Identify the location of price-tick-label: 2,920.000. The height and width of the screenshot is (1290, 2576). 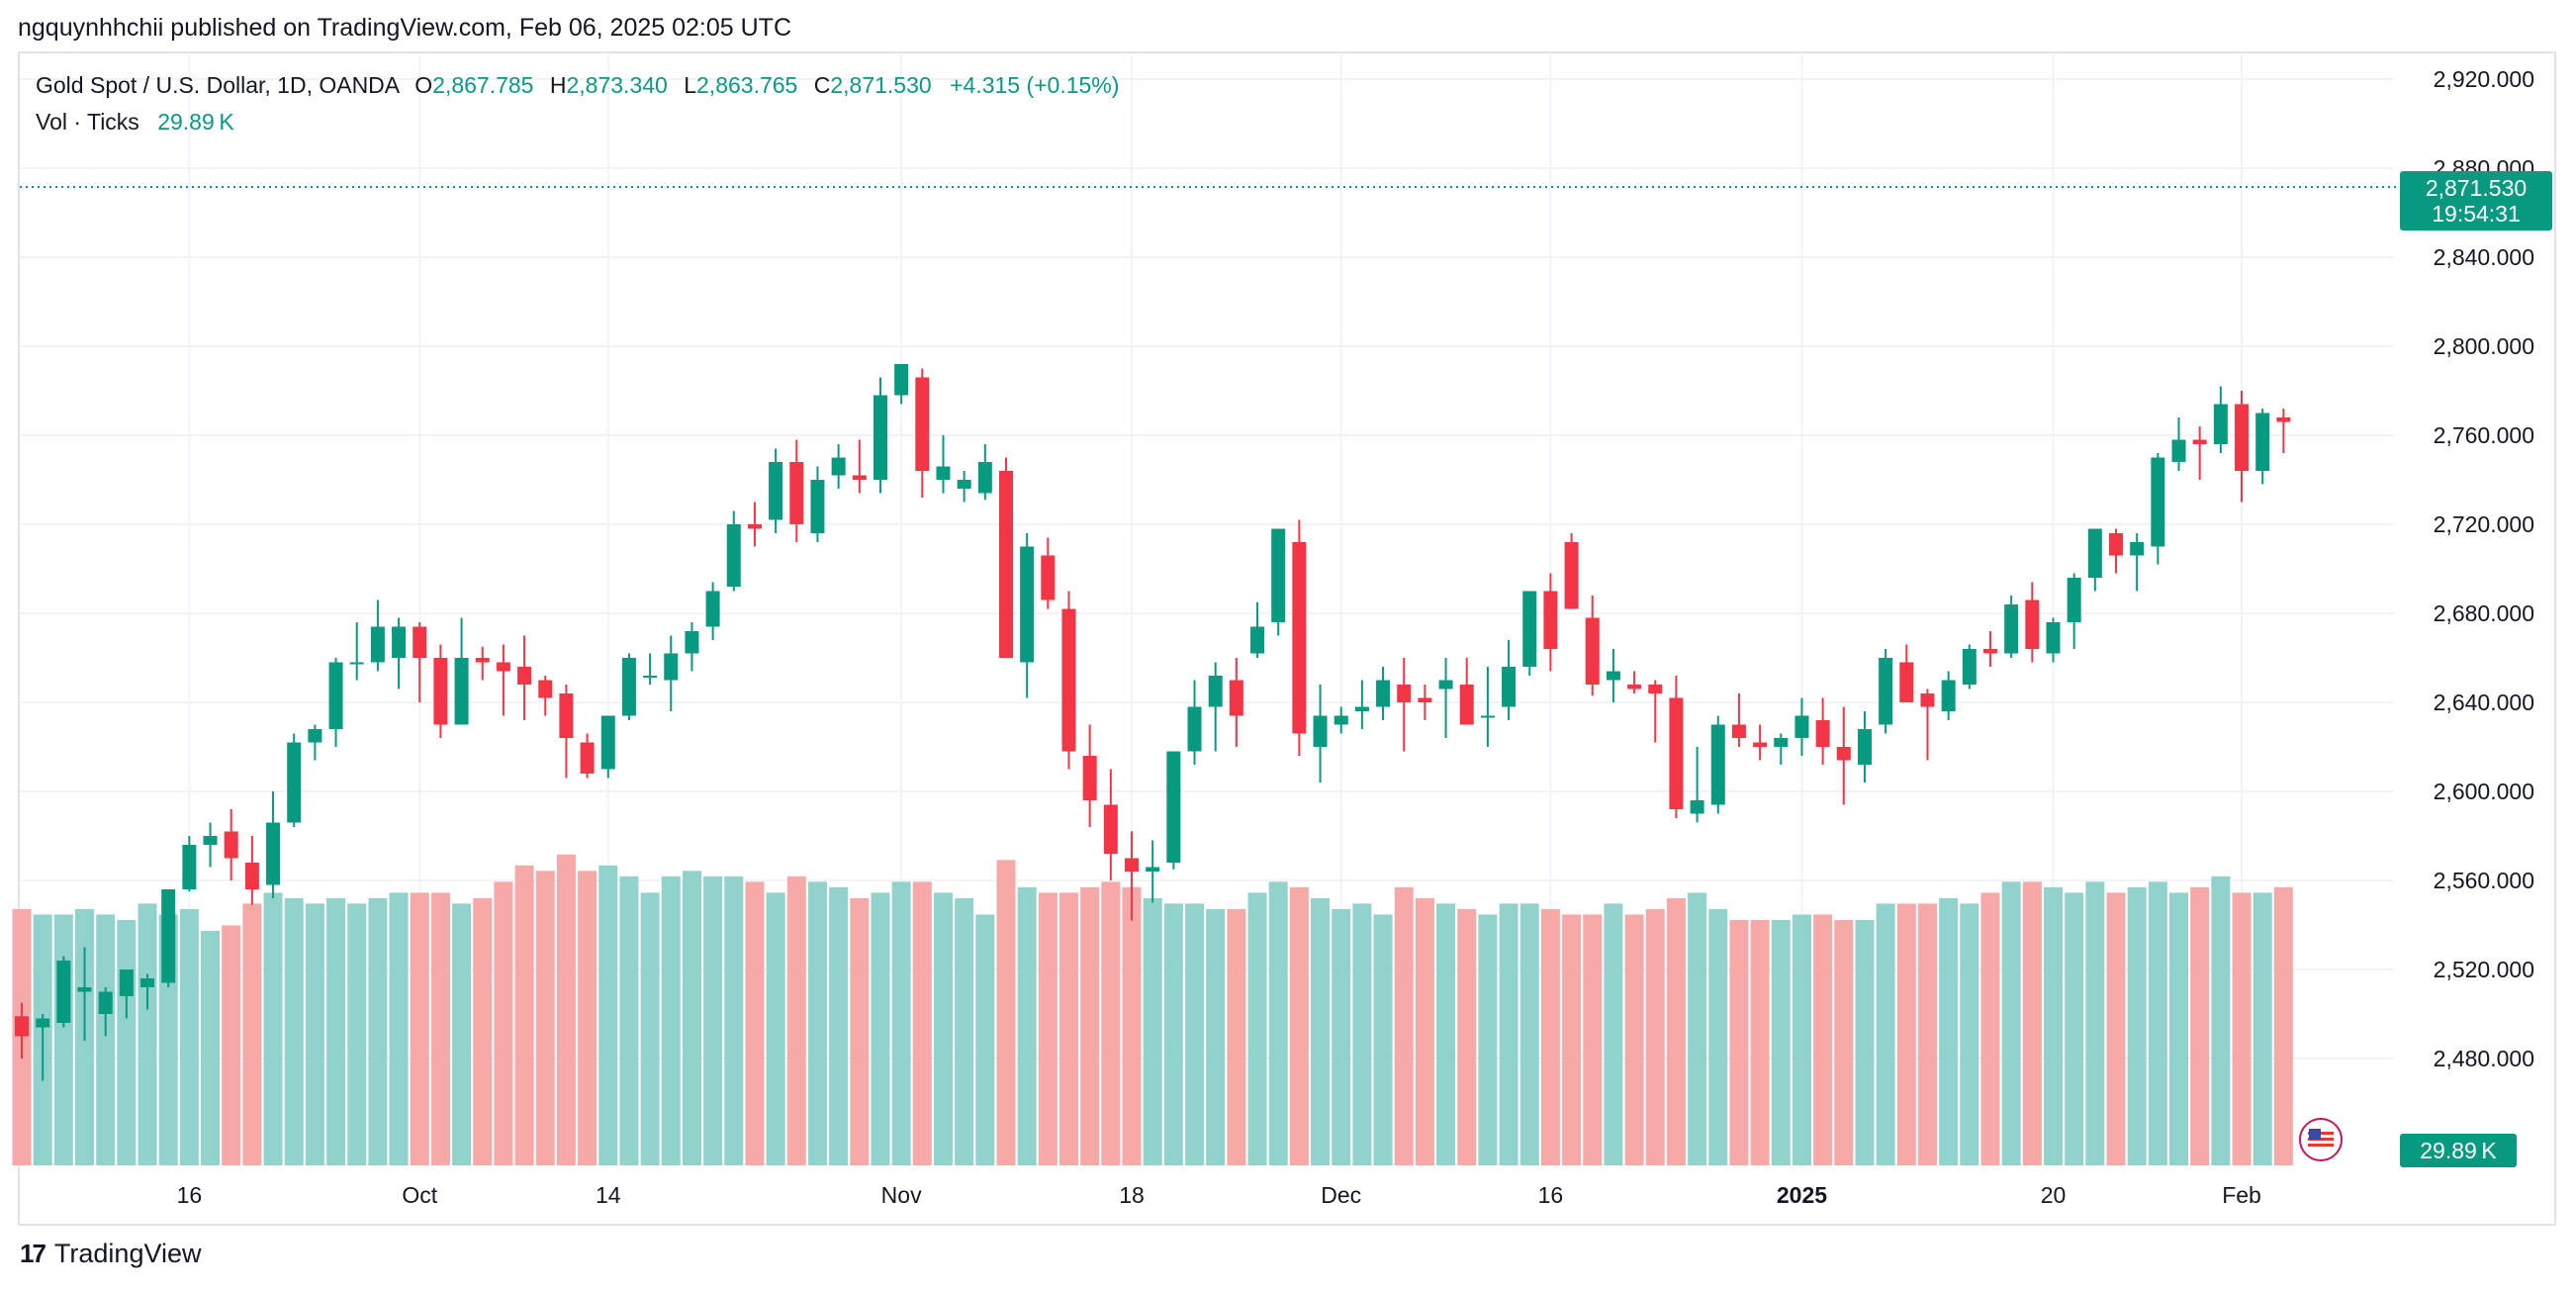
(2484, 79).